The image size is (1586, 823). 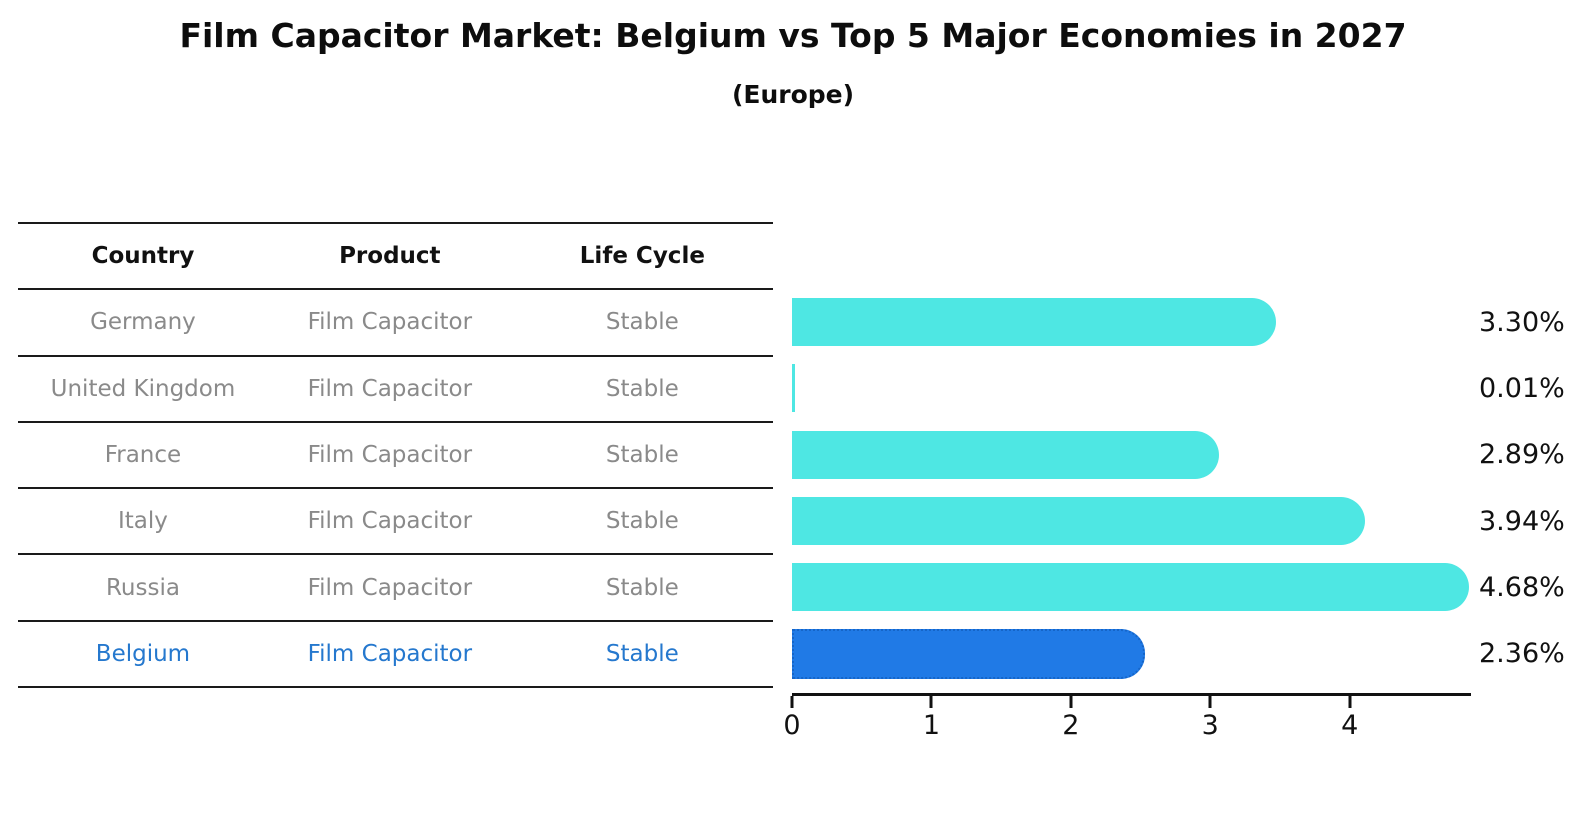 What do you see at coordinates (1522, 388) in the screenshot?
I see `value-label-united-kingdom: 0.01%` at bounding box center [1522, 388].